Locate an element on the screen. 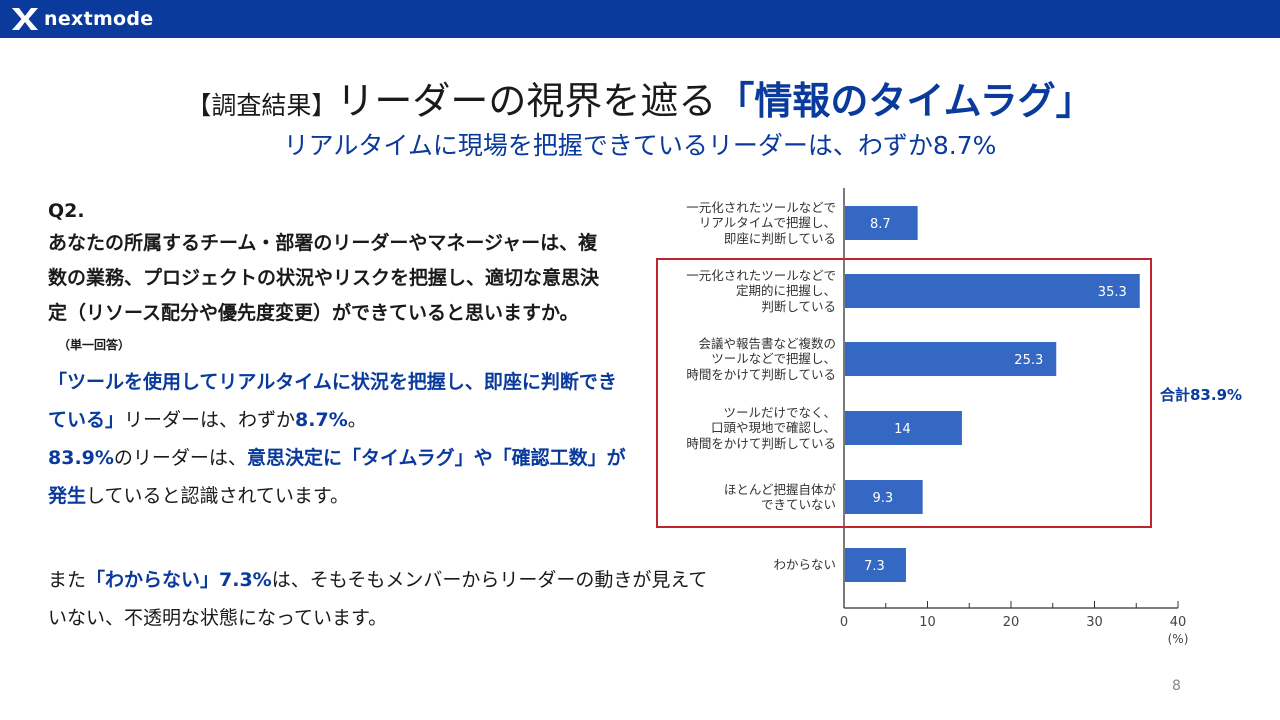  x-tick-label: 20 is located at coordinates (1011, 622).